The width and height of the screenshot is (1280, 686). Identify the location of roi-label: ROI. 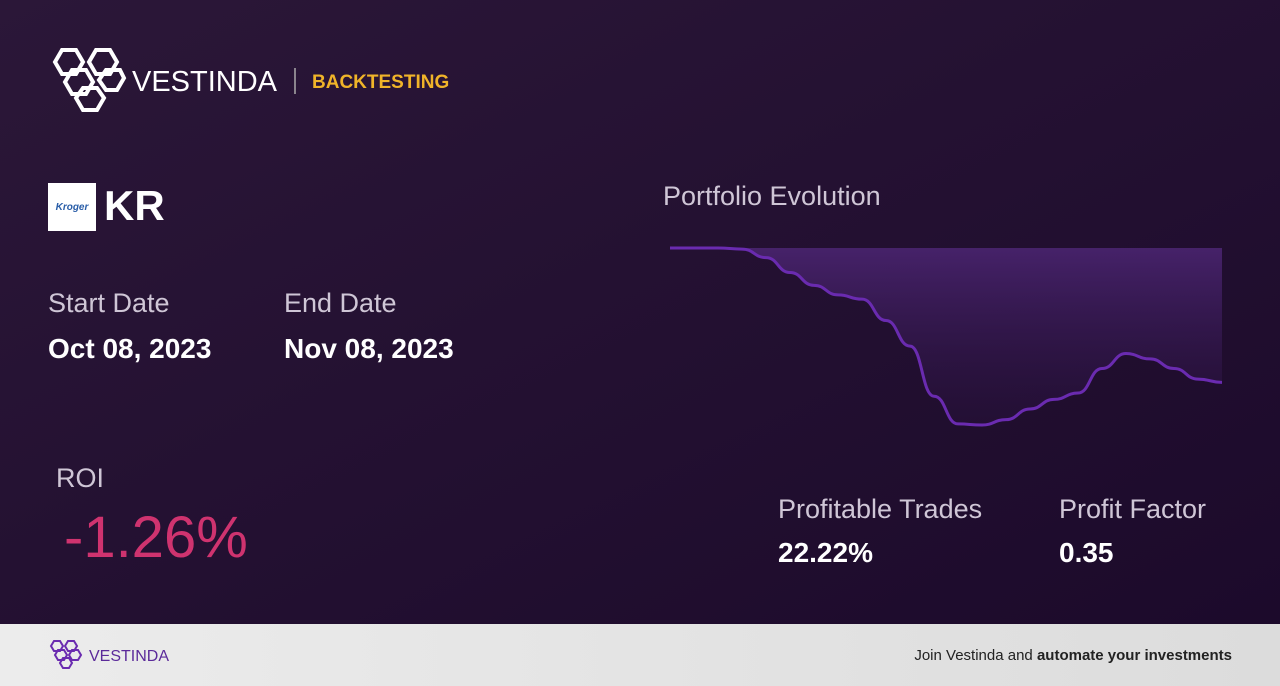
(80, 478).